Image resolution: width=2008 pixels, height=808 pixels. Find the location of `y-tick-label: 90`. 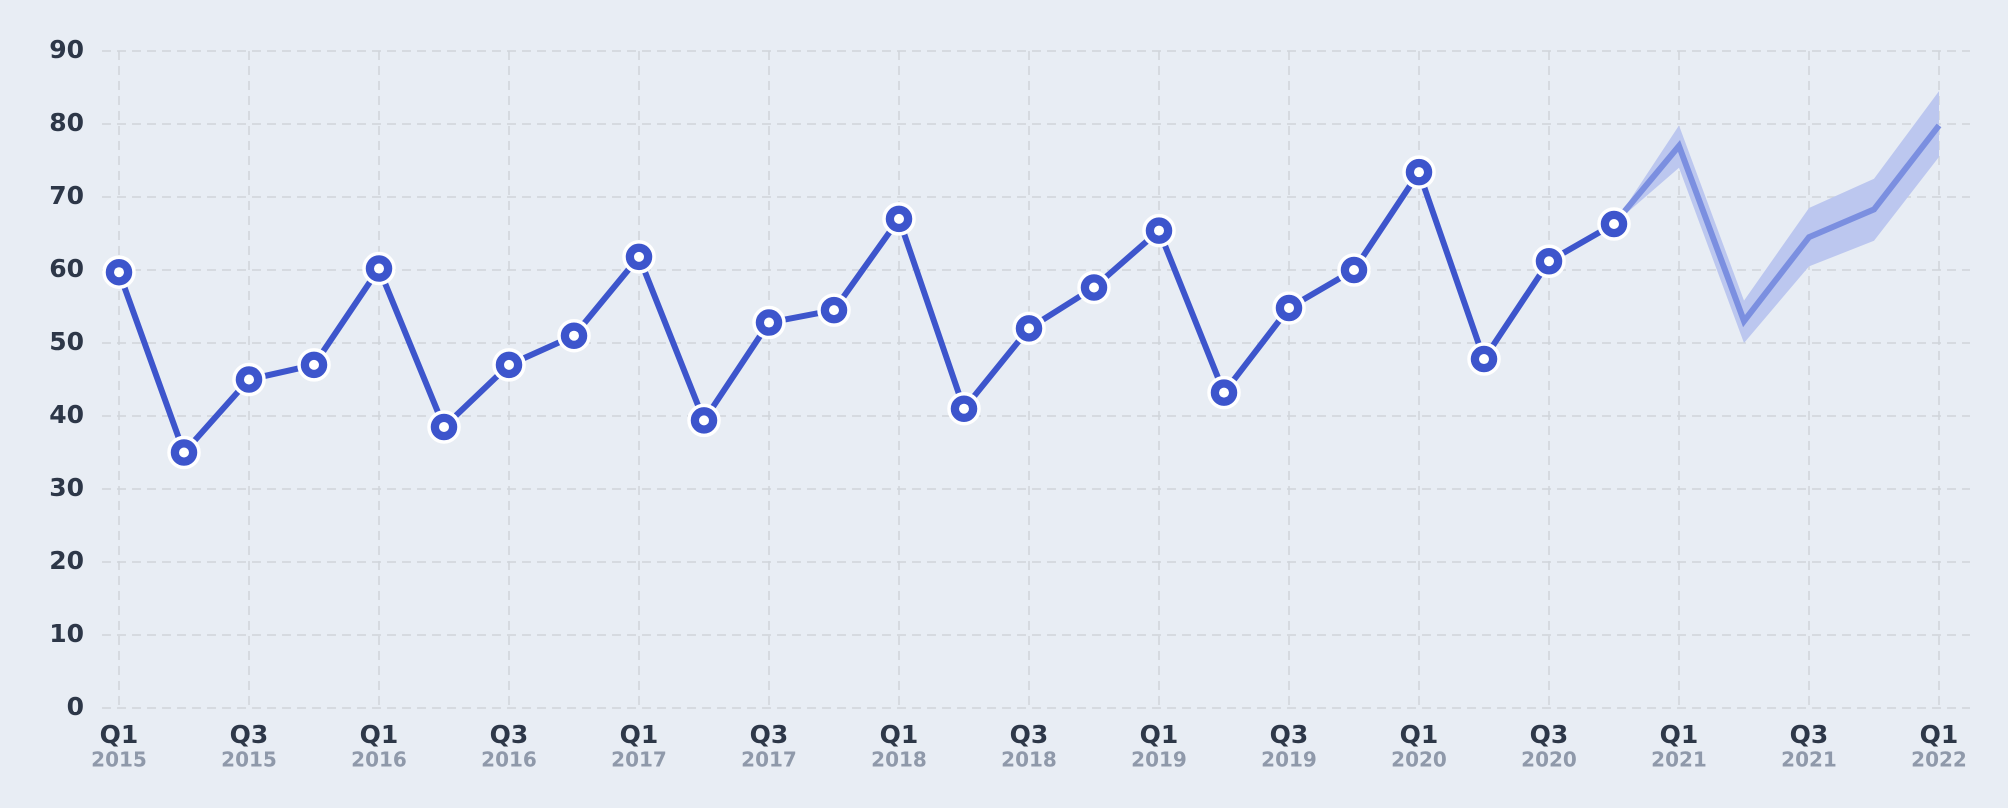

y-tick-label: 90 is located at coordinates (66, 49).